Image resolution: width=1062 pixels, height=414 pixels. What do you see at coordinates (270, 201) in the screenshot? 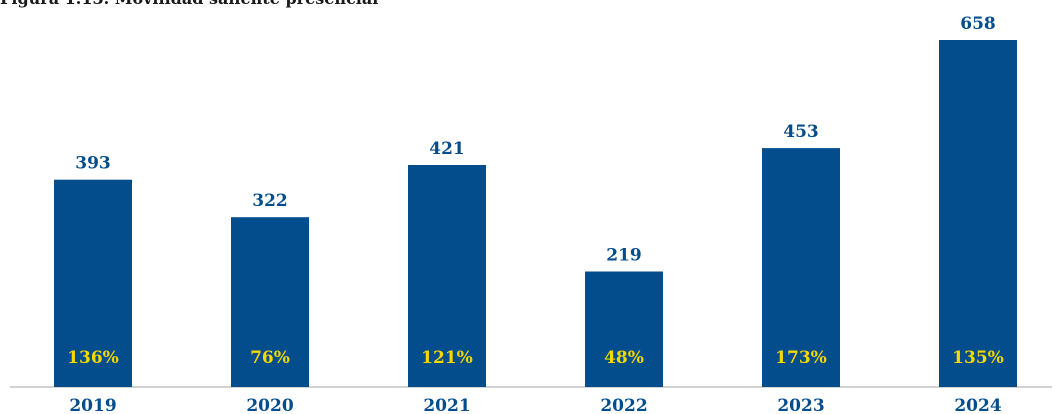
I see `value-label-2020: 322` at bounding box center [270, 201].